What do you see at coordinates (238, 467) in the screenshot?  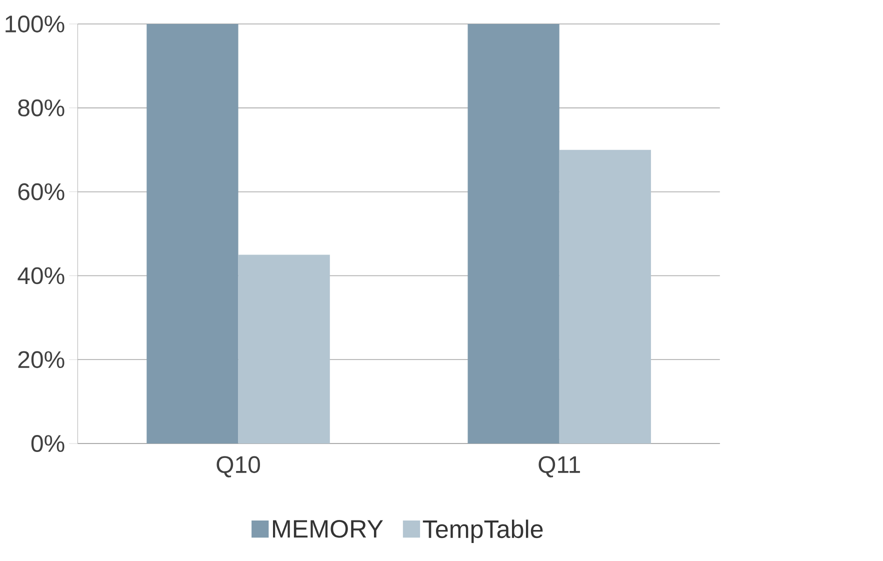 I see `x-tick-label: Q10` at bounding box center [238, 467].